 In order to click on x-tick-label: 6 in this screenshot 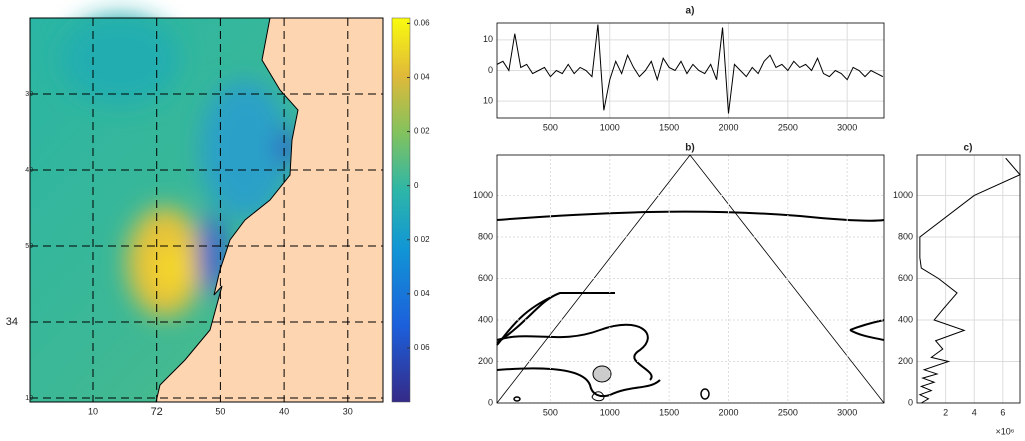, I will do `click(1002, 412)`.